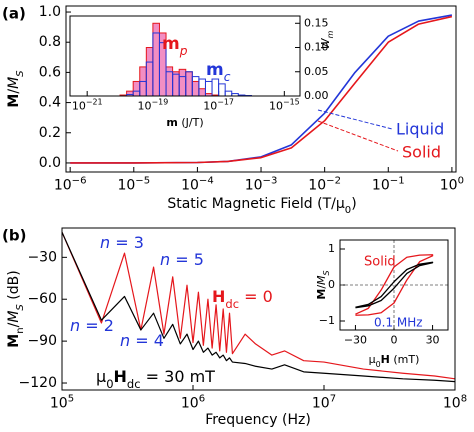  I want to click on text-part: p, so click(183, 51).